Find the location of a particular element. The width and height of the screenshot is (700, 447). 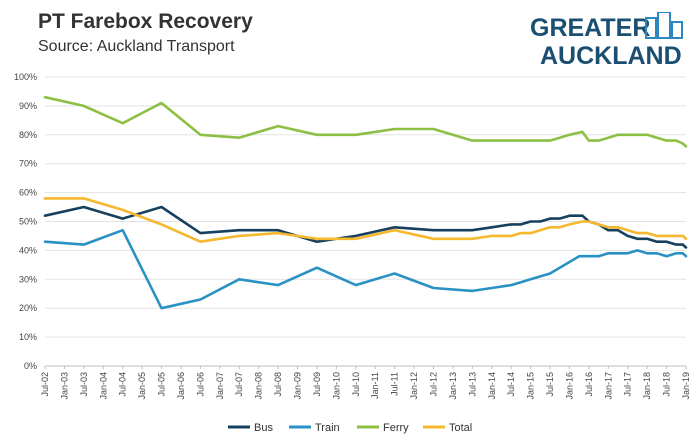

x-tick-label: Jul-14 is located at coordinates (511, 384).